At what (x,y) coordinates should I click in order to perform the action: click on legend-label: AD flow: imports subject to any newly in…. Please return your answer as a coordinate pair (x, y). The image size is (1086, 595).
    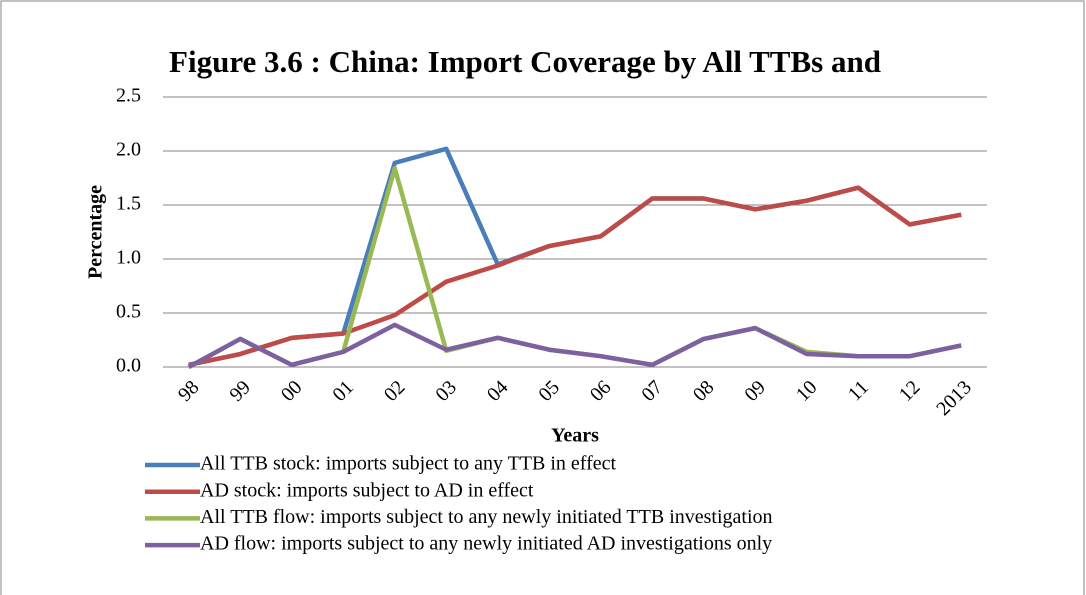
    Looking at the image, I should click on (486, 544).